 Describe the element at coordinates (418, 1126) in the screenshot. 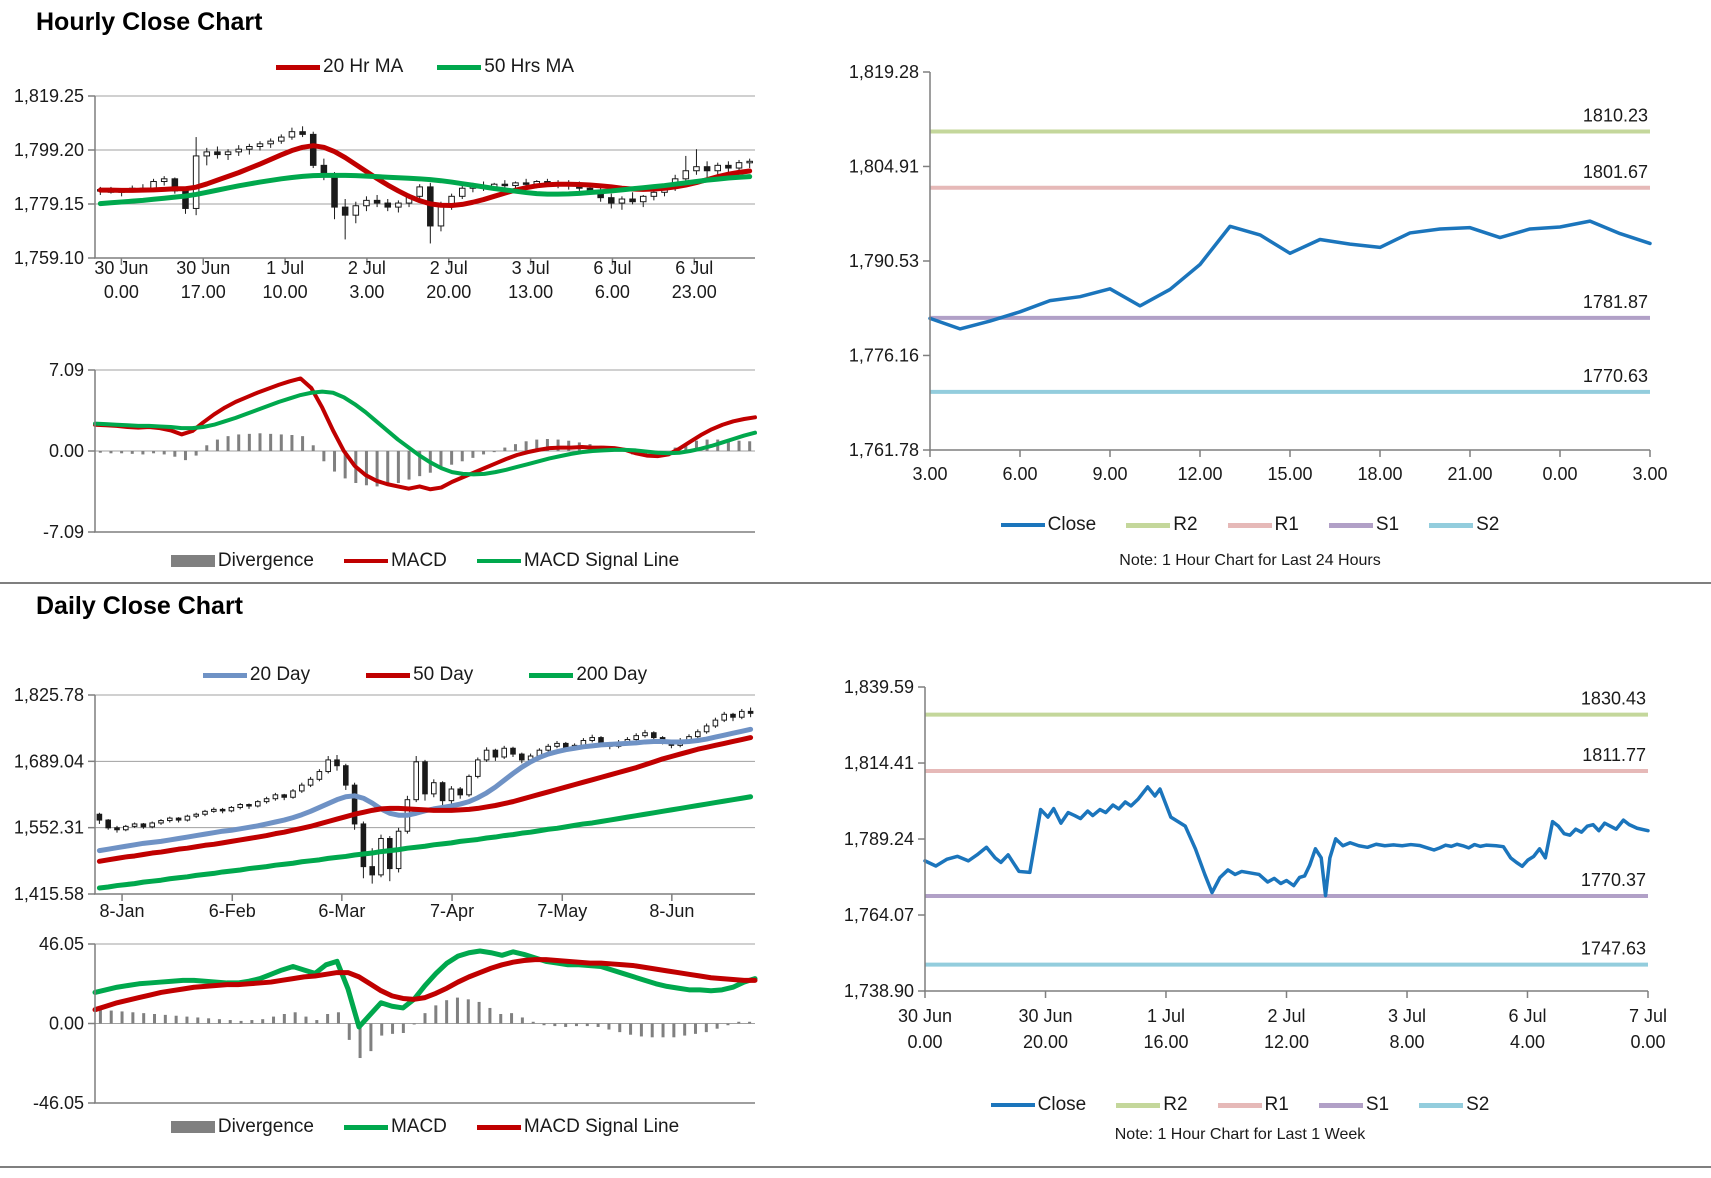

I see `legend-label: MACD` at that location.